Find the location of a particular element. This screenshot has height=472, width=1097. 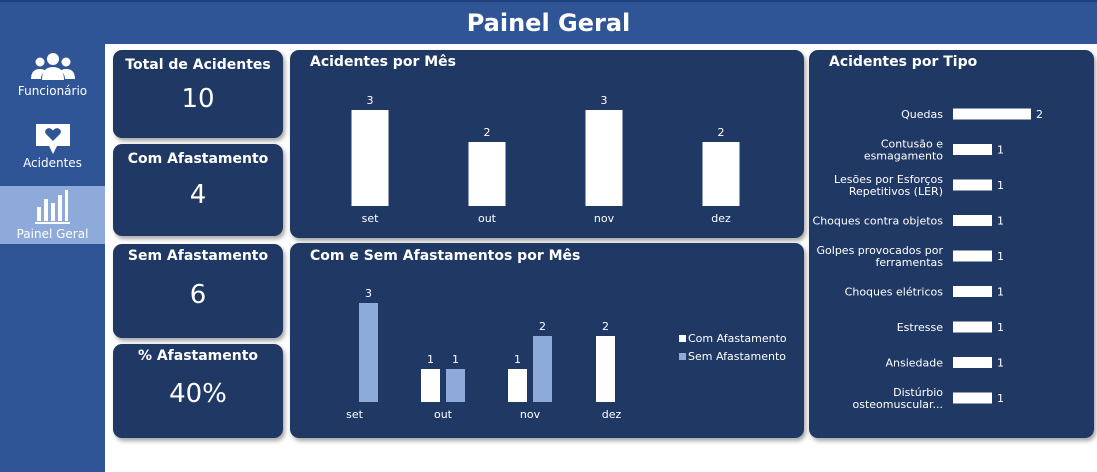

legend-label: Sem Afastamento is located at coordinates (737, 356).